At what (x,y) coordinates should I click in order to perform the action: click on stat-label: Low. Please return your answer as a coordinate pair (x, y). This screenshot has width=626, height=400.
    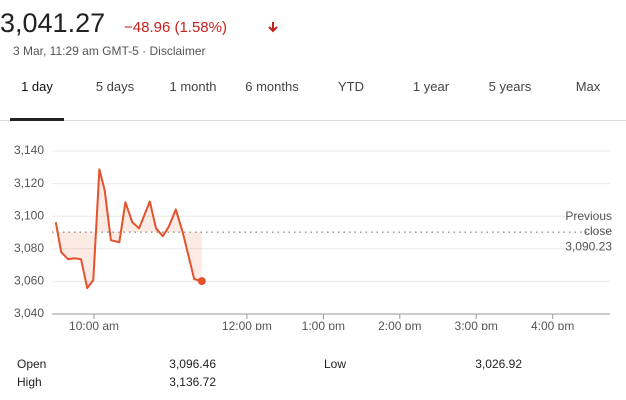
    Looking at the image, I should click on (335, 364).